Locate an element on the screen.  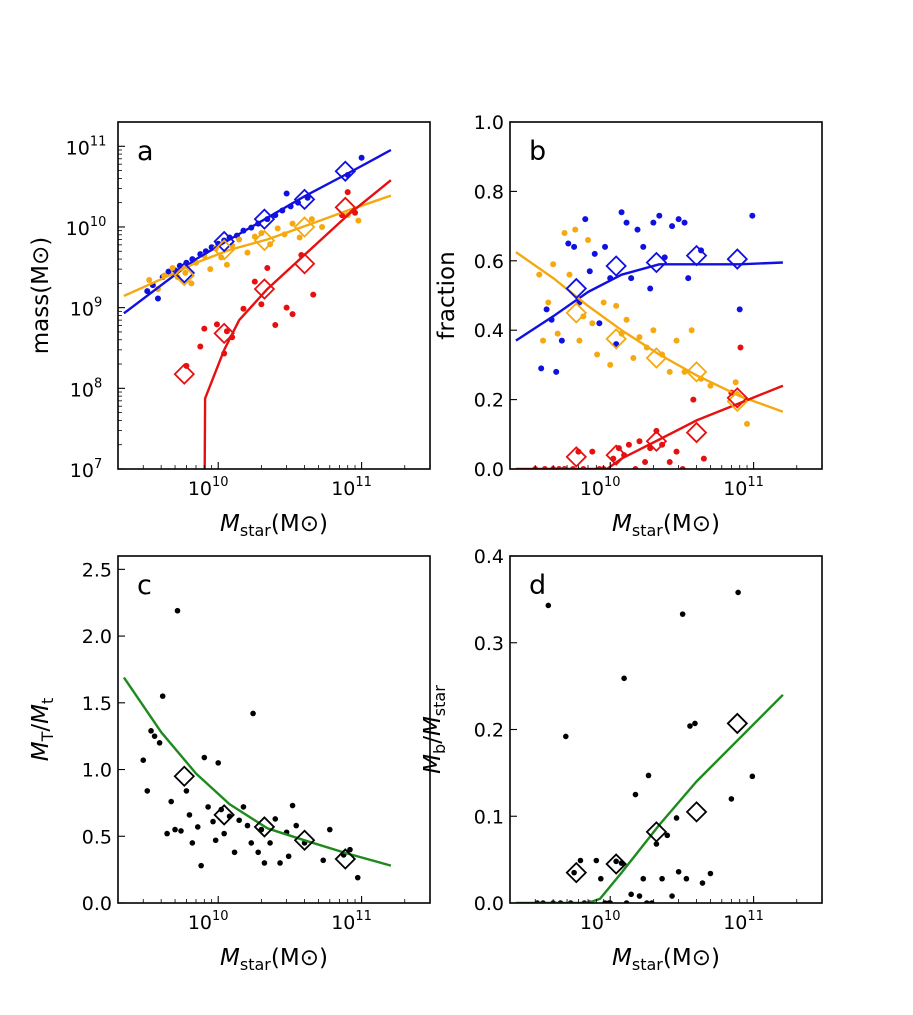
y-axis-label: Mb/Mstar is located at coordinates (434, 729).